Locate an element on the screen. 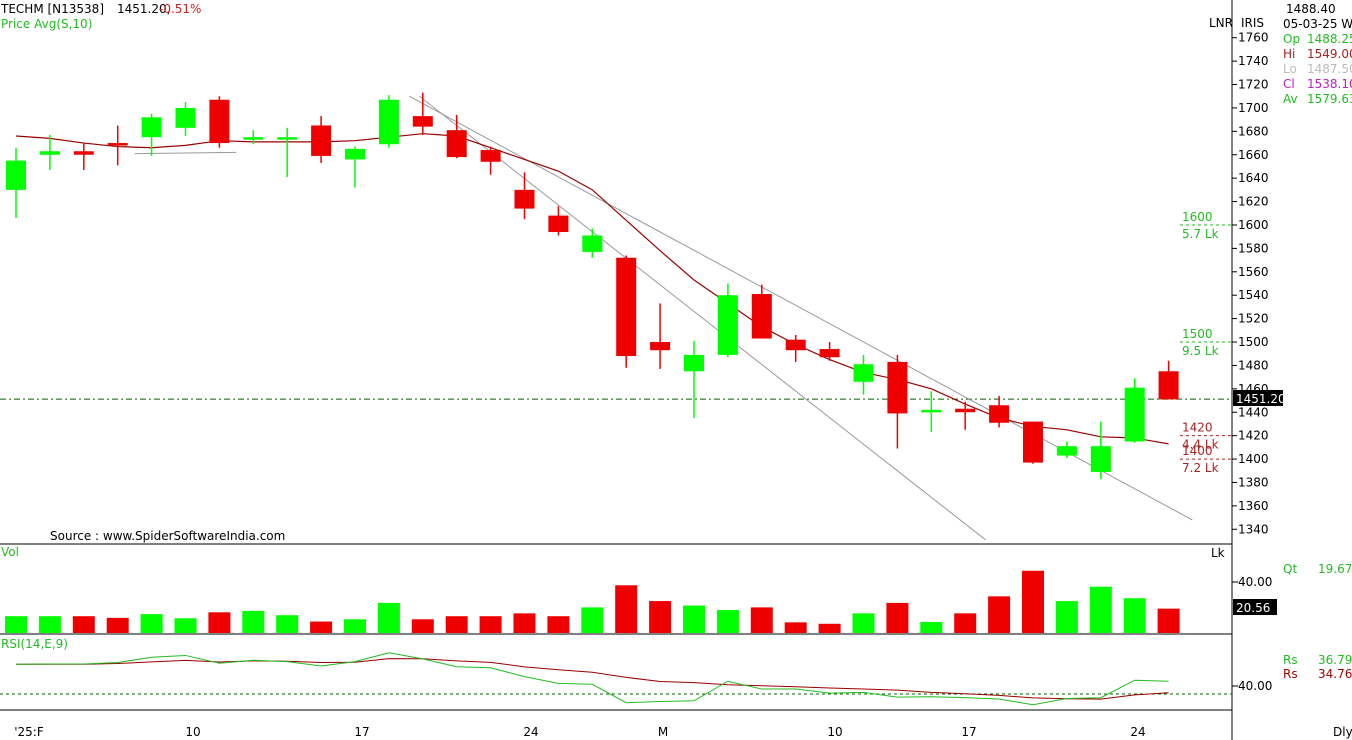 The height and width of the screenshot is (740, 1352). volume-last-tag-bg is located at coordinates (1255, 607).